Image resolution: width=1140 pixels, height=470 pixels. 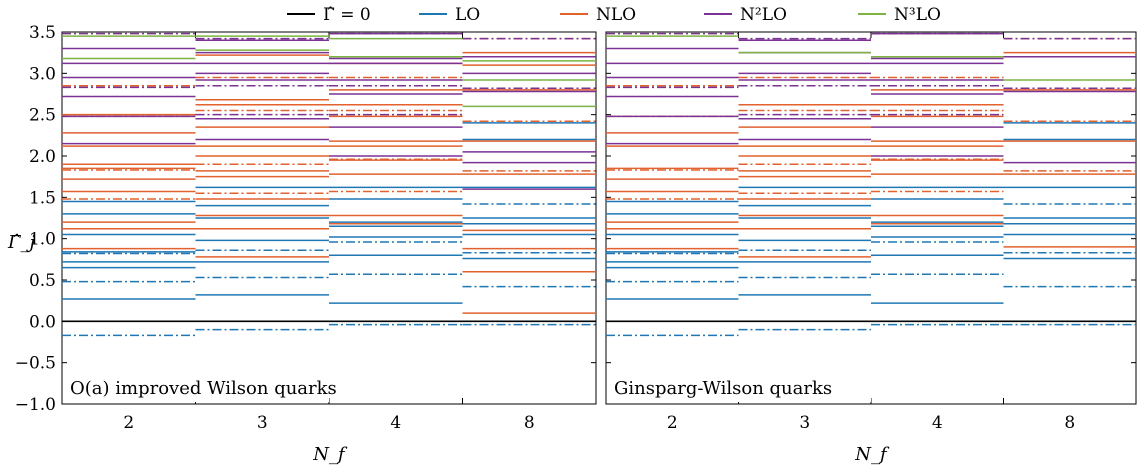 I want to click on ytick-label: 2.5, so click(x=42, y=116).